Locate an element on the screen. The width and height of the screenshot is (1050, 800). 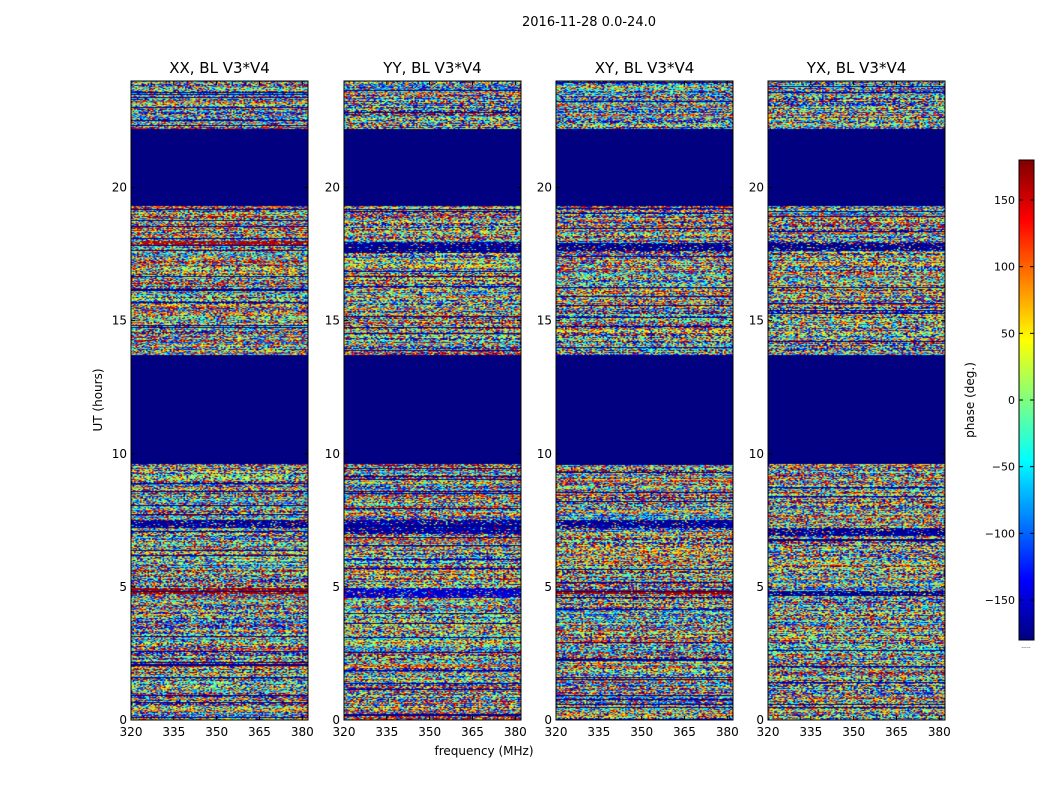
colorbar-tick-label: 50 is located at coordinates (1008, 333).